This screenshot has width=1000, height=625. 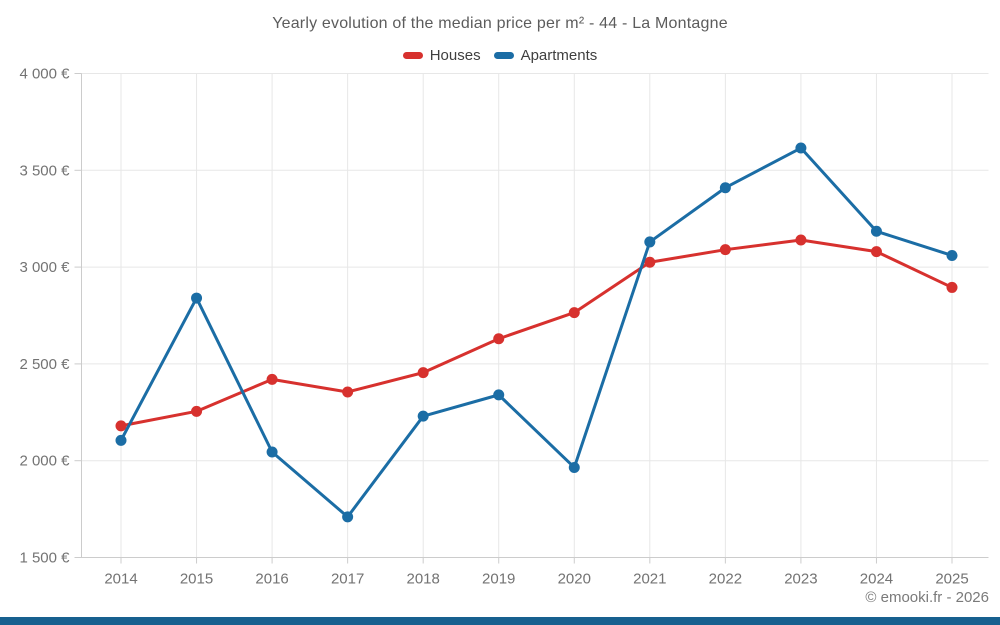 What do you see at coordinates (499, 395) in the screenshot?
I see `data-point-apartments-2019` at bounding box center [499, 395].